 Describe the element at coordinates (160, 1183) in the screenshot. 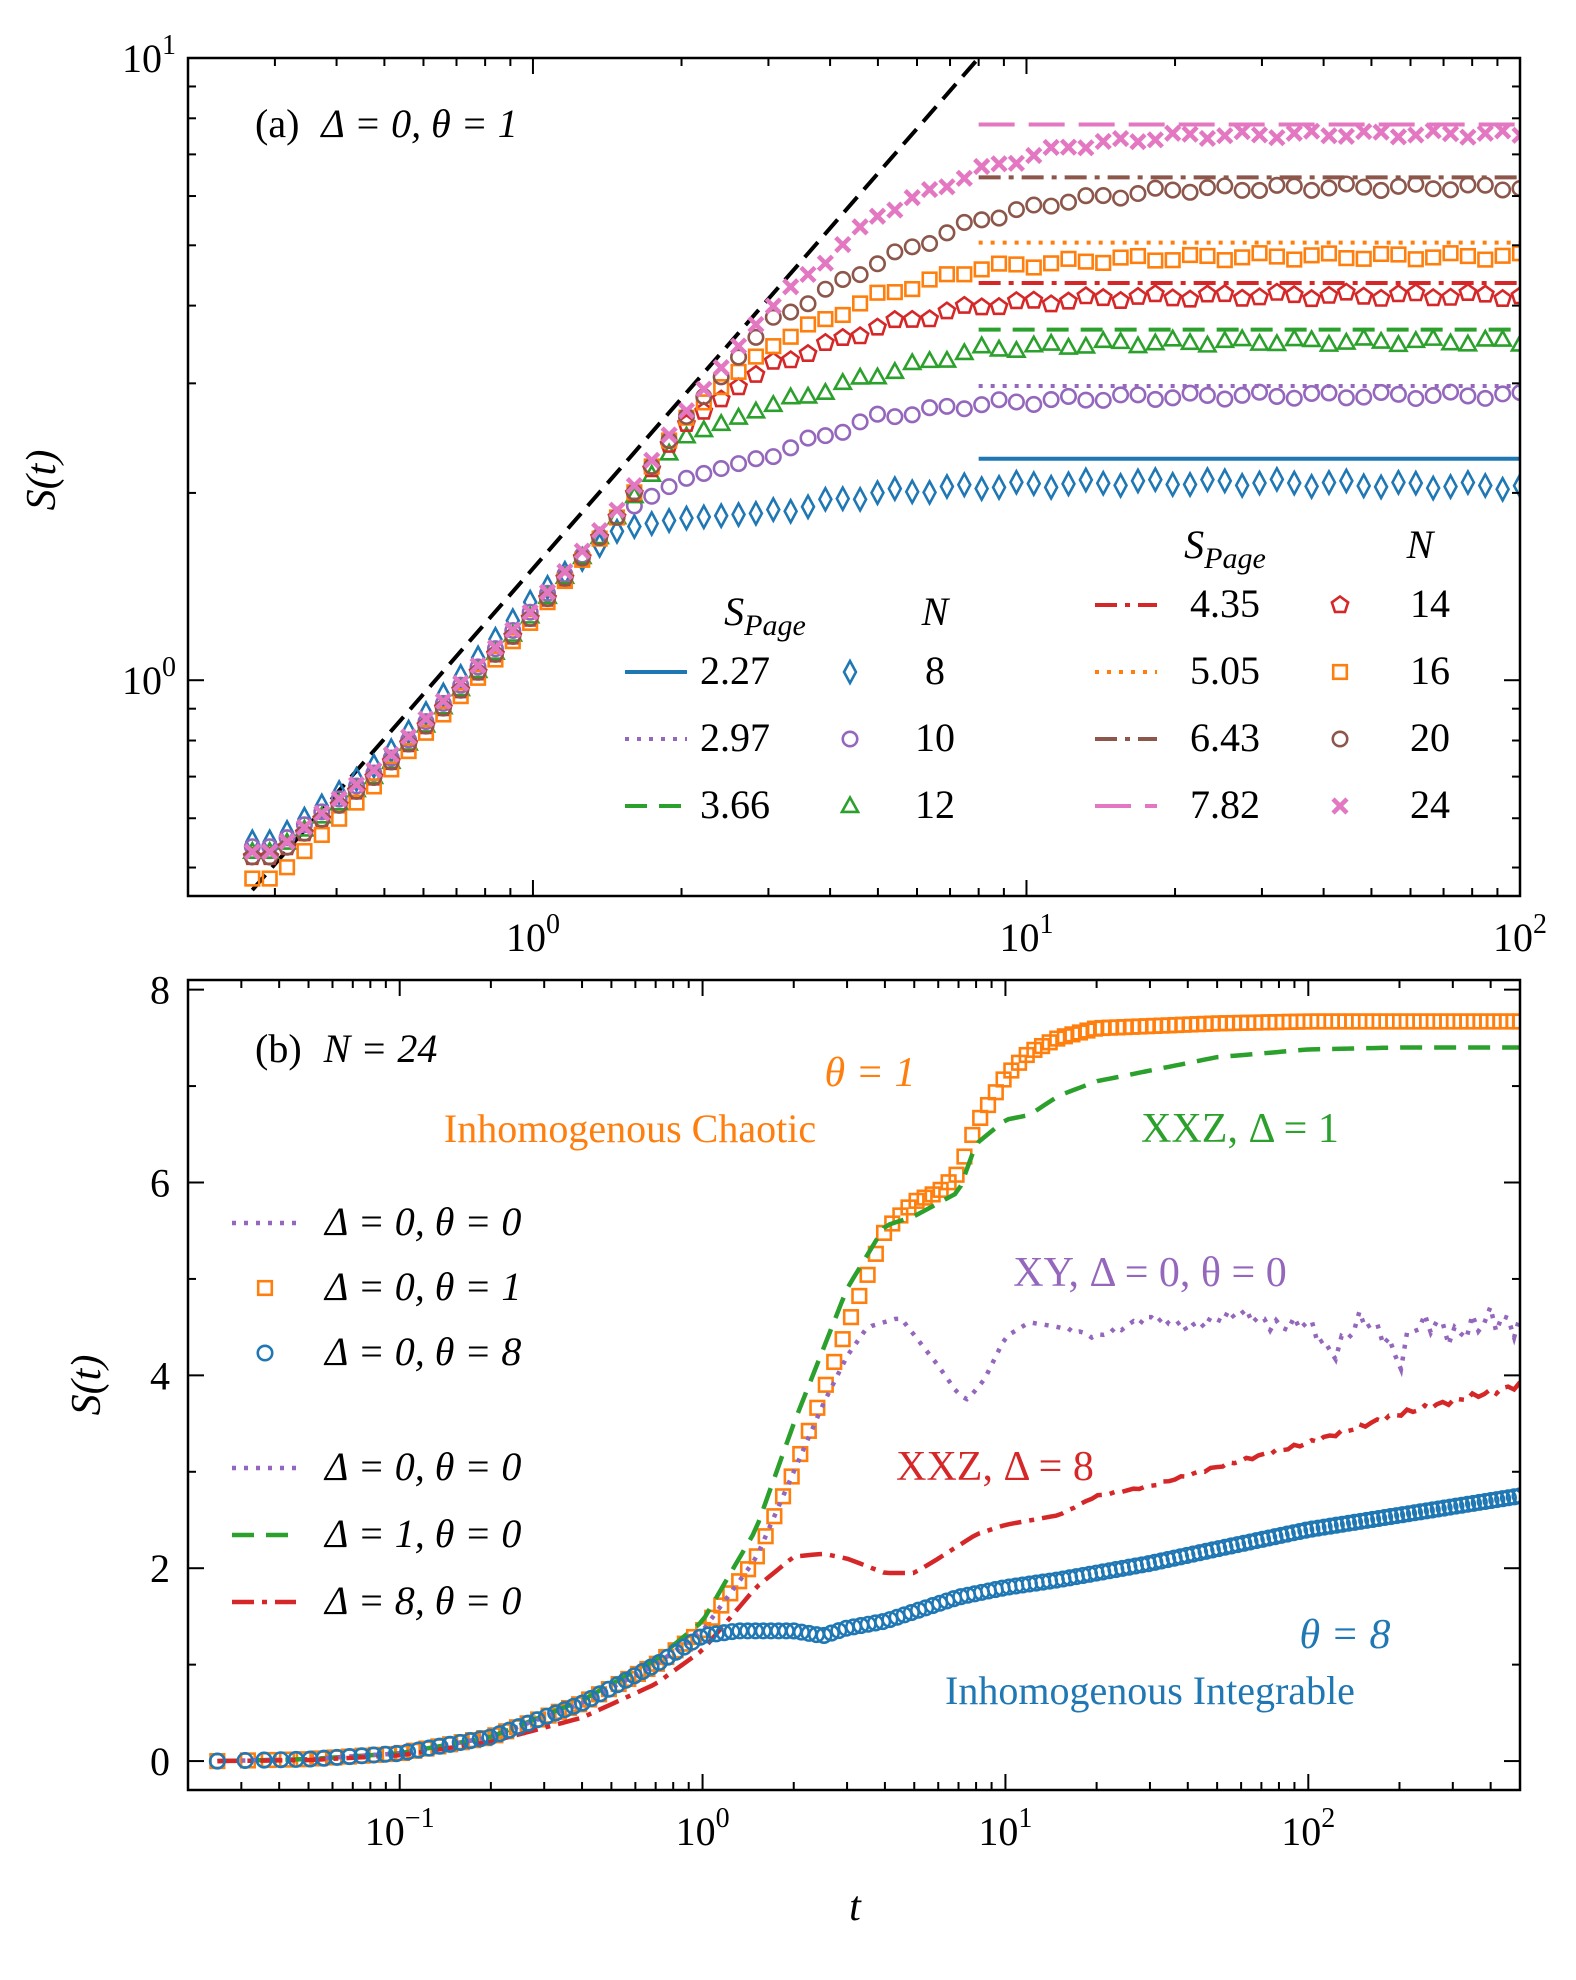

I see `b-y-tick-label-3: 6` at that location.